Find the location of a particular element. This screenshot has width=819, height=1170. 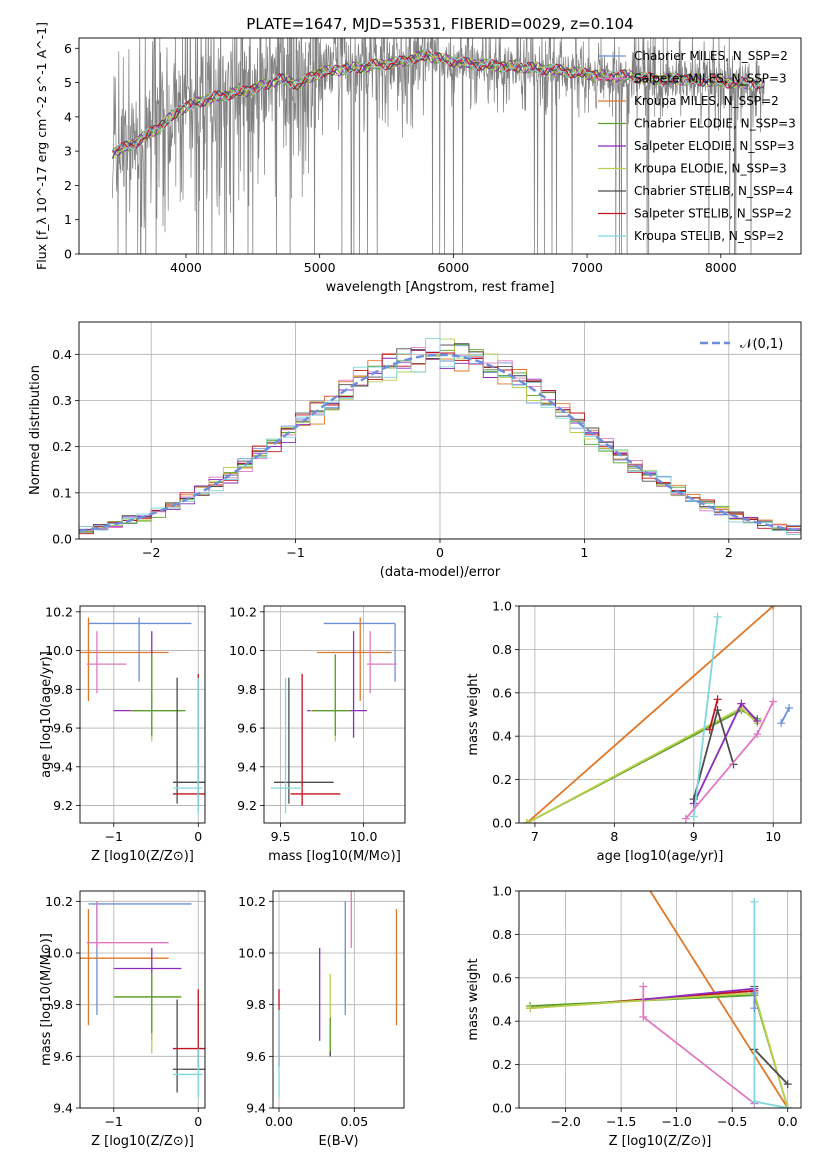

x-tick-label: 7000 is located at coordinates (587, 267).